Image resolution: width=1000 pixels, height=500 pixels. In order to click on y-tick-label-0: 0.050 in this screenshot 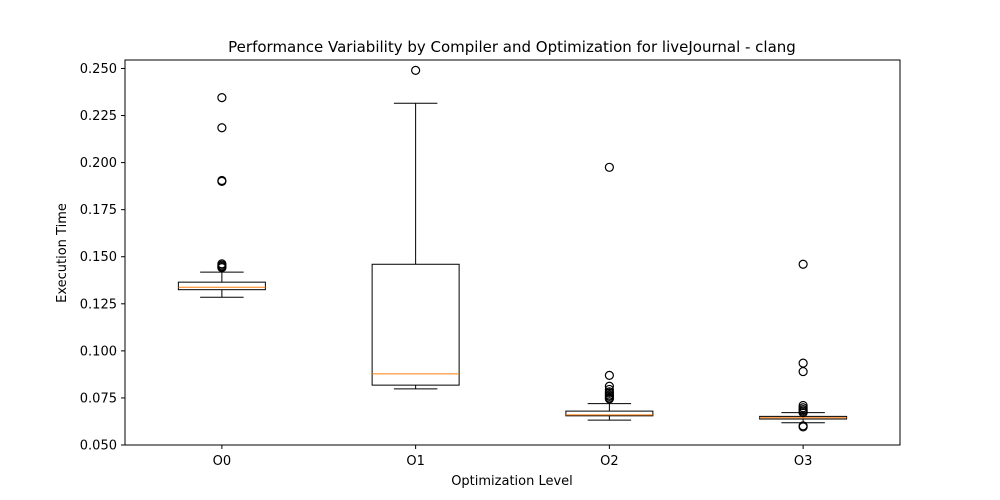, I will do `click(98, 446)`.